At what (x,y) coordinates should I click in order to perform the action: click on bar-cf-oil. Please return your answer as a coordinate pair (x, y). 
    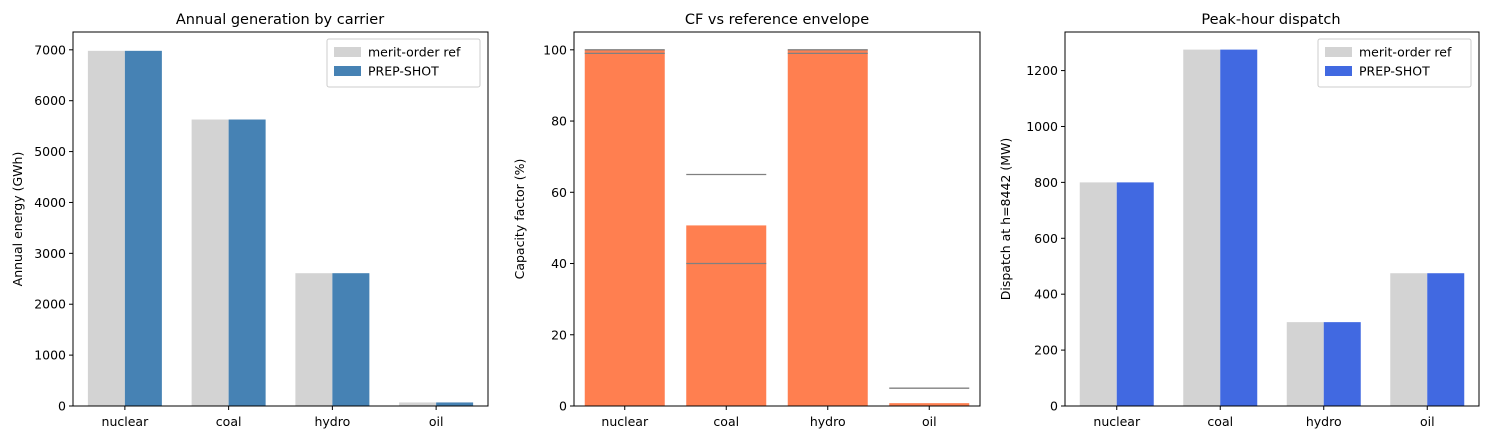
    Looking at the image, I should click on (929, 404).